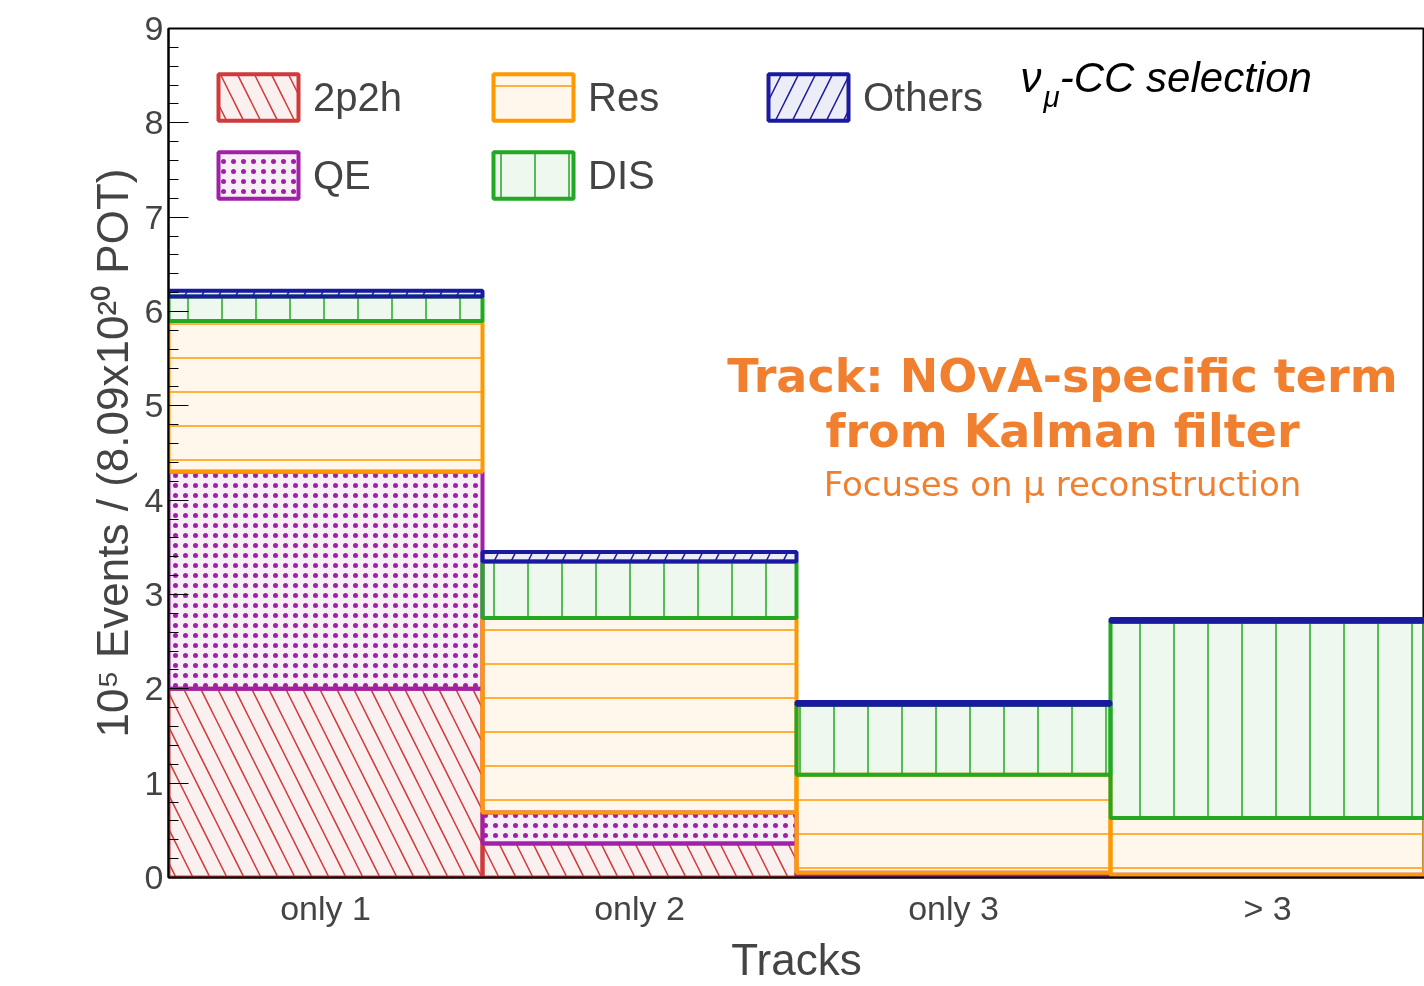 The image size is (1424, 986). I want to click on x-tick-label: only 1, so click(325, 907).